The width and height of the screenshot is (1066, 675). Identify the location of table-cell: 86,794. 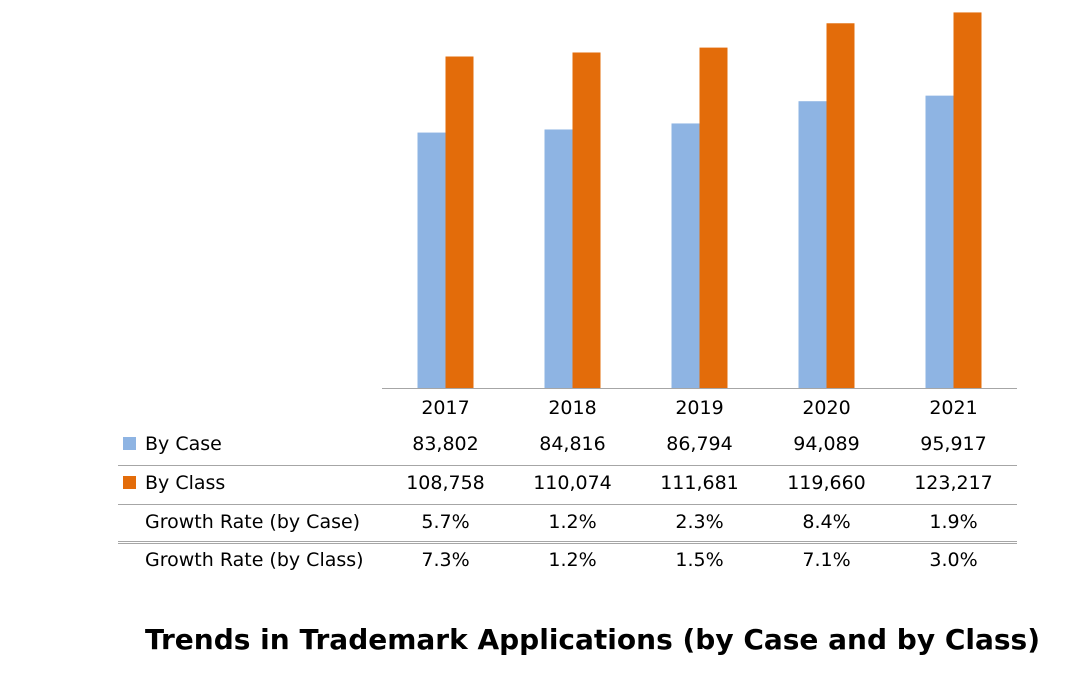
(699, 444).